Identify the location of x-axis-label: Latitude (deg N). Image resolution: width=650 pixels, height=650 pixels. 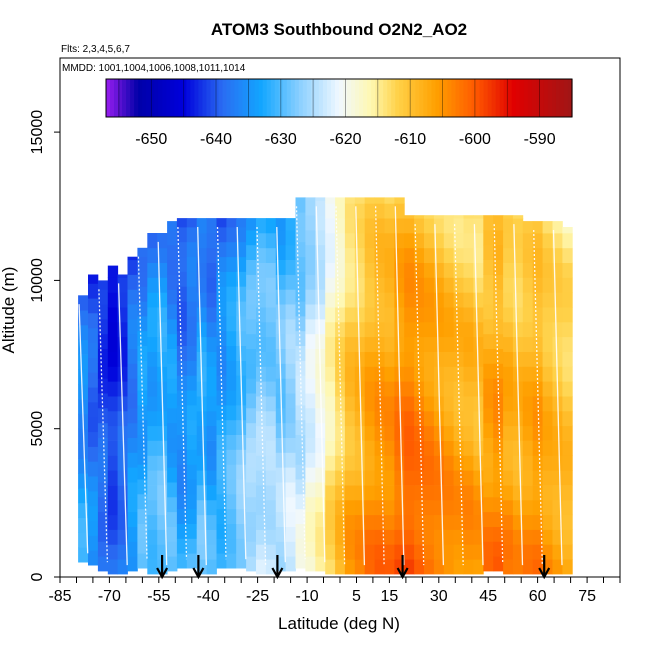
(339, 623).